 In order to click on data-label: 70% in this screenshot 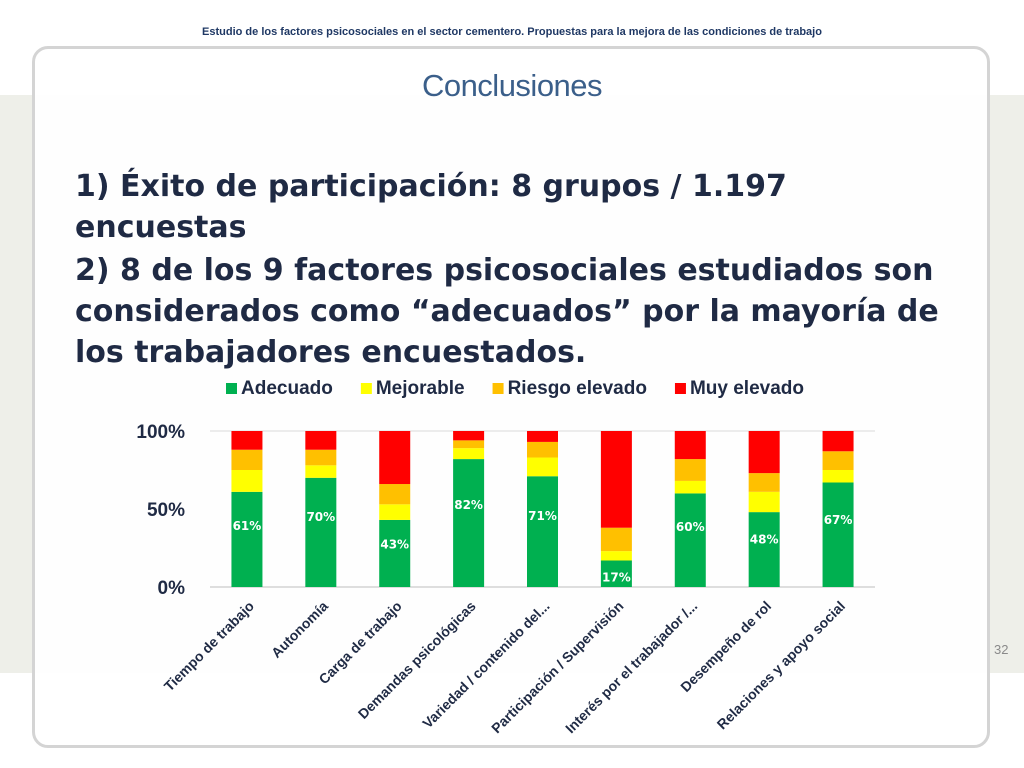, I will do `click(320, 517)`.